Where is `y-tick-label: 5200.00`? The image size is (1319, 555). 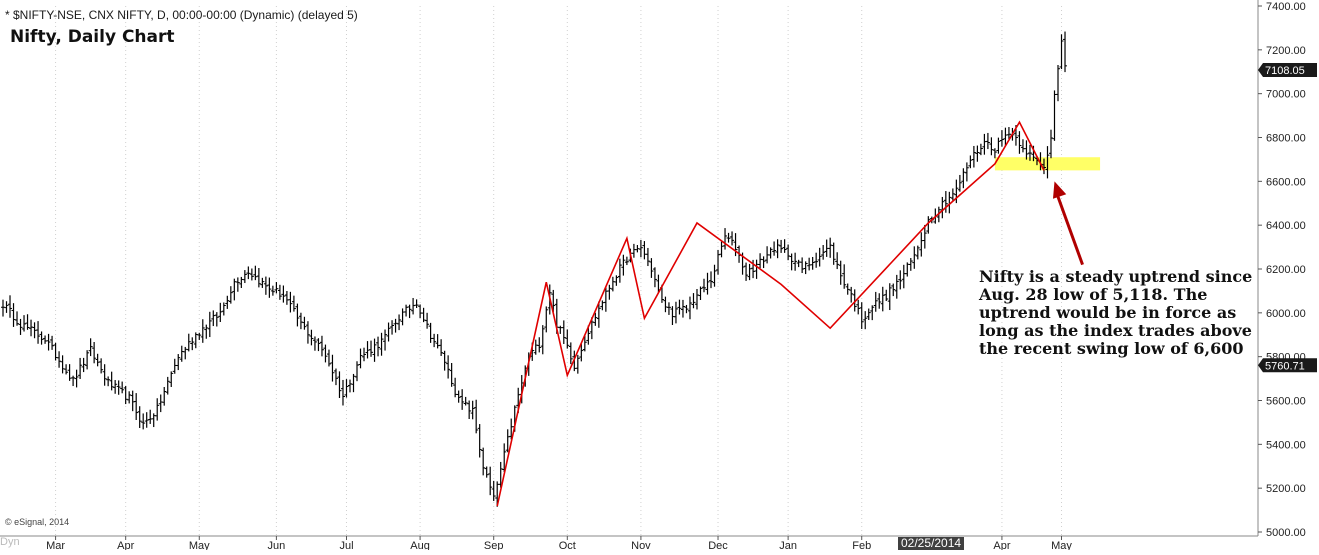
y-tick-label: 5200.00 is located at coordinates (1286, 489).